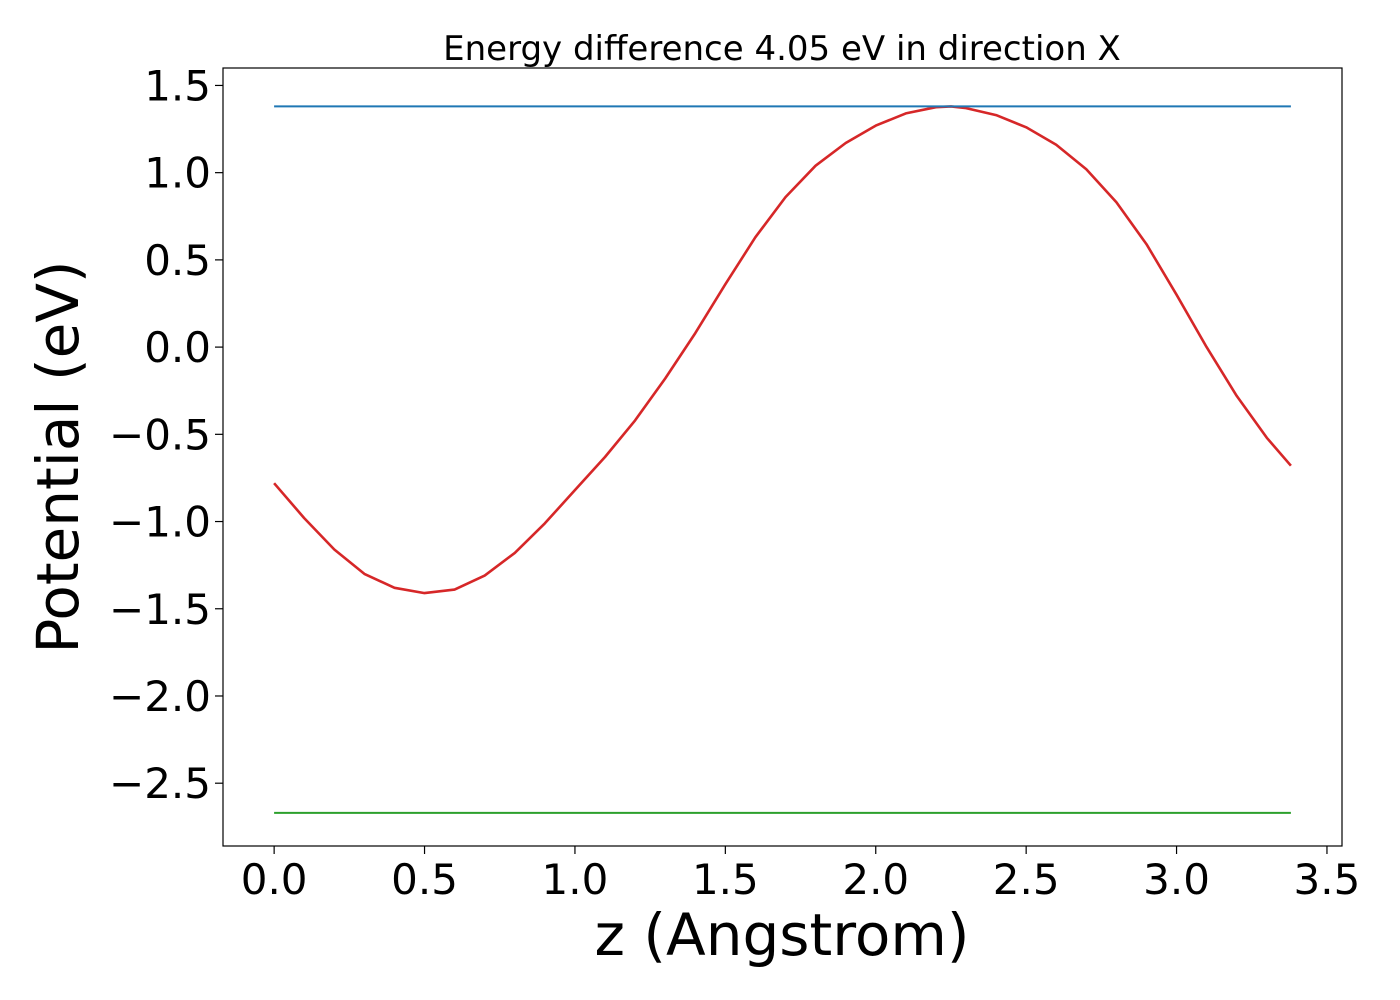  I want to click on chart-title: Energy difference 4.05 eV in direction X, so click(782, 49).